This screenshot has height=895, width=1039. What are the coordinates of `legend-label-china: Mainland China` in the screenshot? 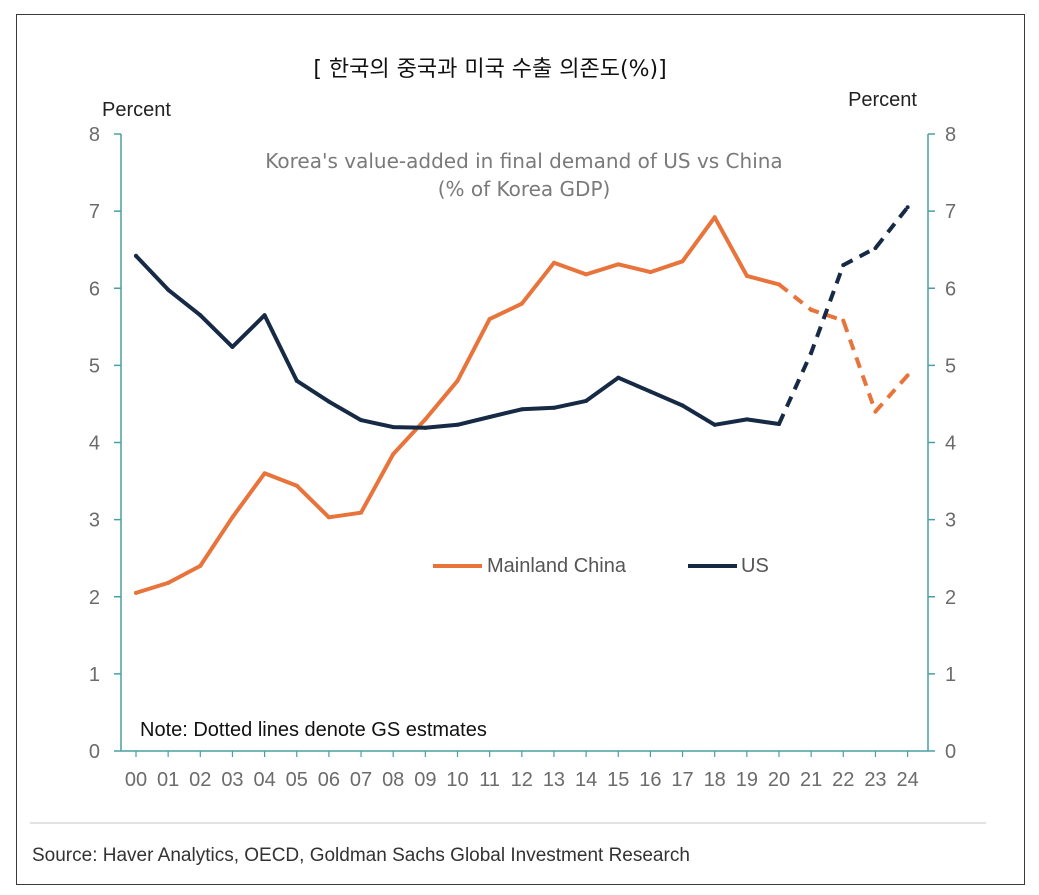 It's located at (557, 566).